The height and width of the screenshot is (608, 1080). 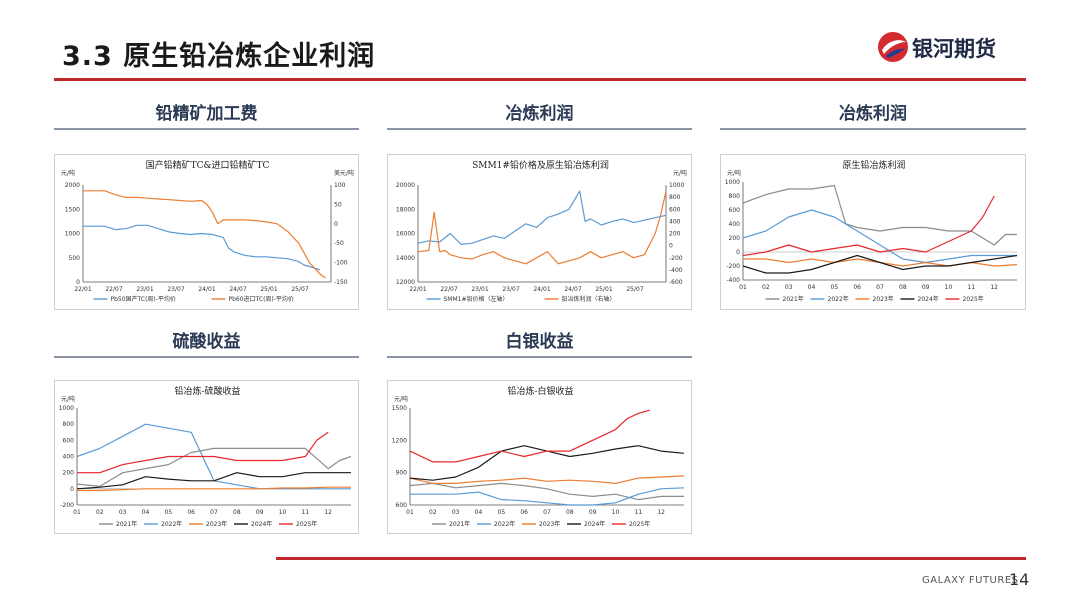 What do you see at coordinates (208, 165) in the screenshot?
I see `chart-title: 国产铅精矿TC&进口铅精矿TC` at bounding box center [208, 165].